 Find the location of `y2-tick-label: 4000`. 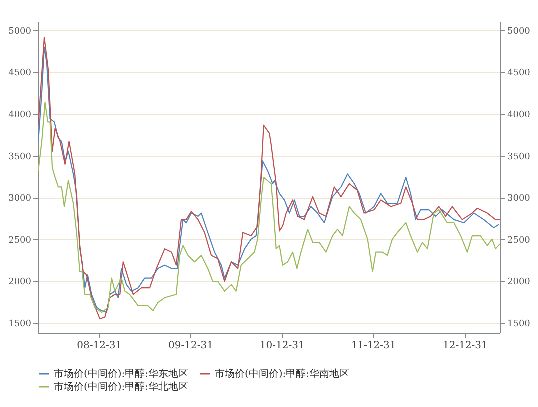

y2-tick-label: 4000 is located at coordinates (519, 115).